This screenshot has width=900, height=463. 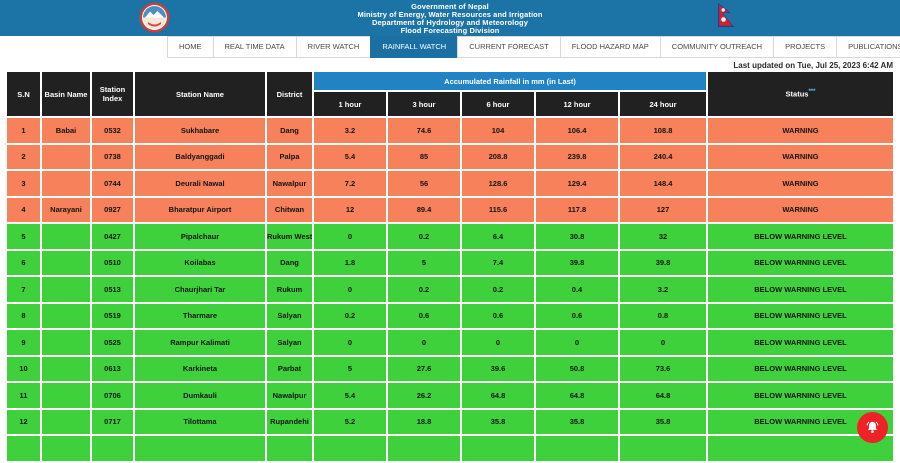 I want to click on cell-rain-3h: 89.4, so click(x=424, y=209).